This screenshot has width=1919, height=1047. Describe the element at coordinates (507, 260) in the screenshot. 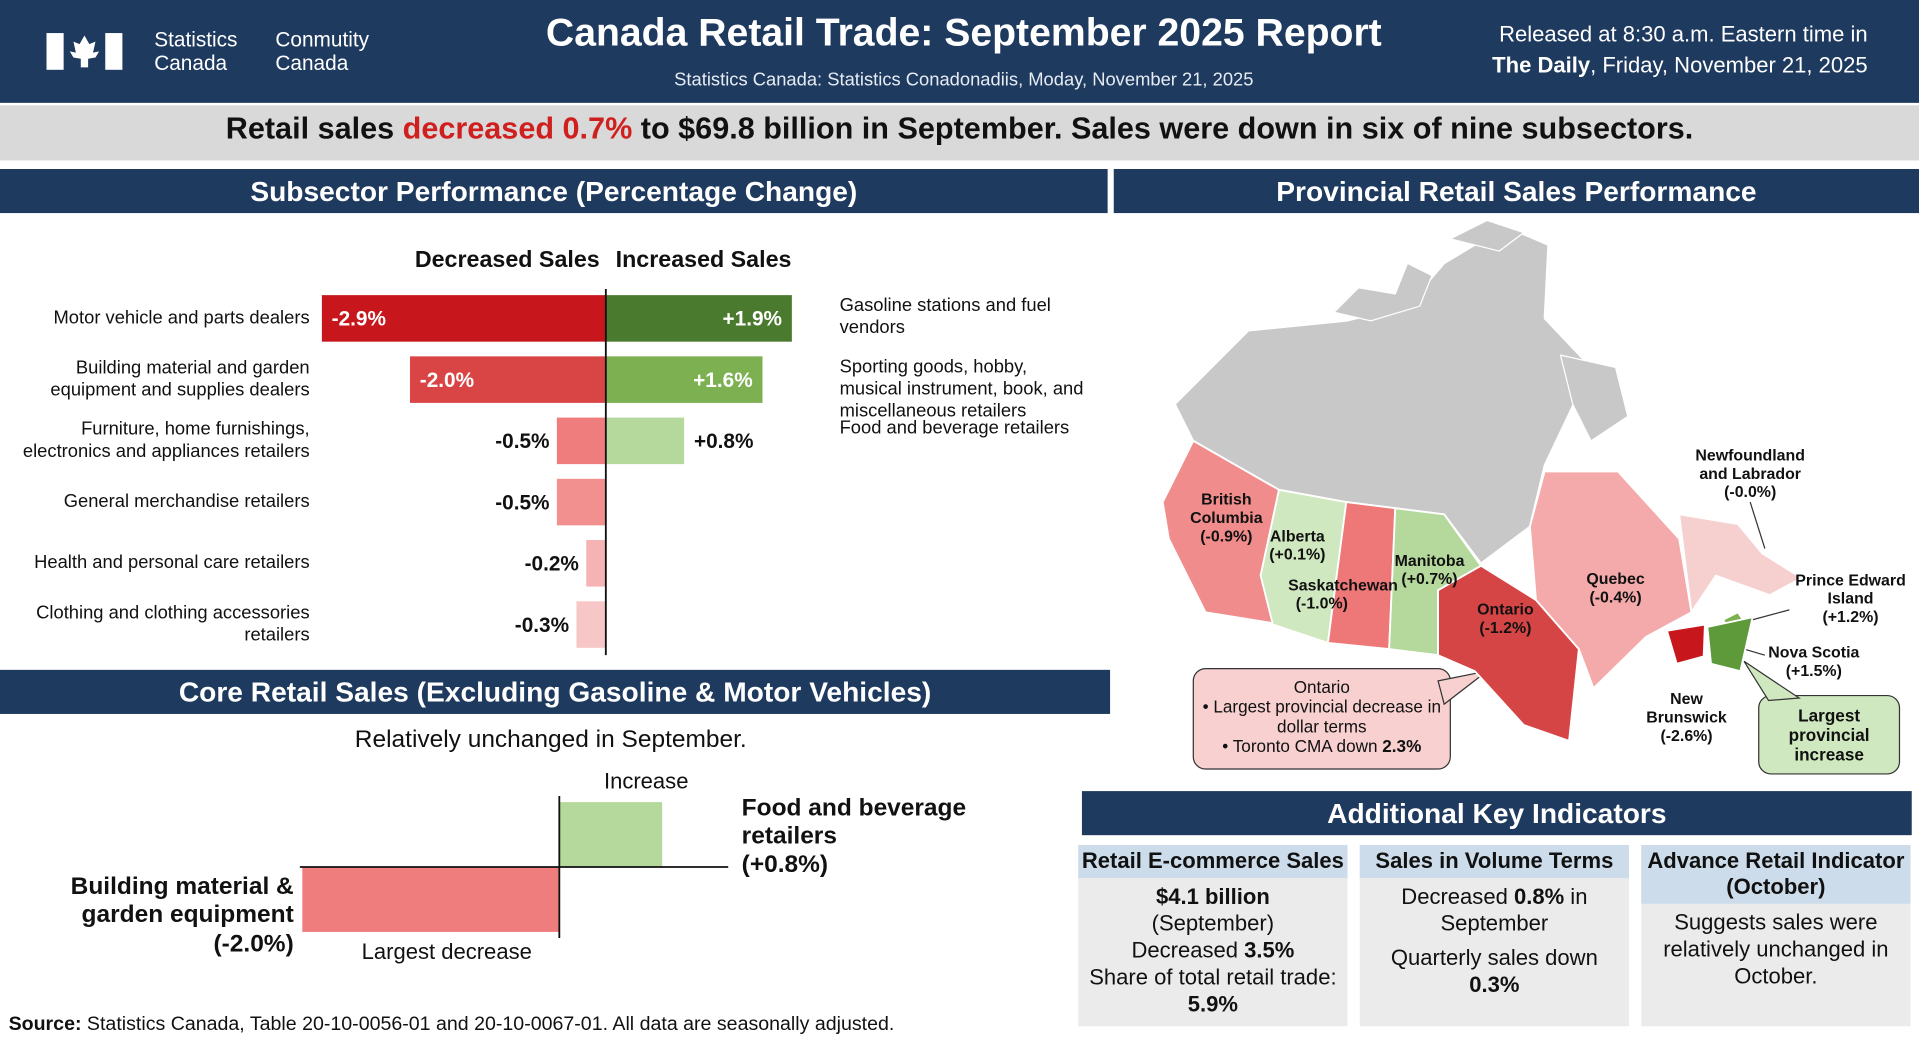

I see `axis-label: Decreased Sales` at that location.